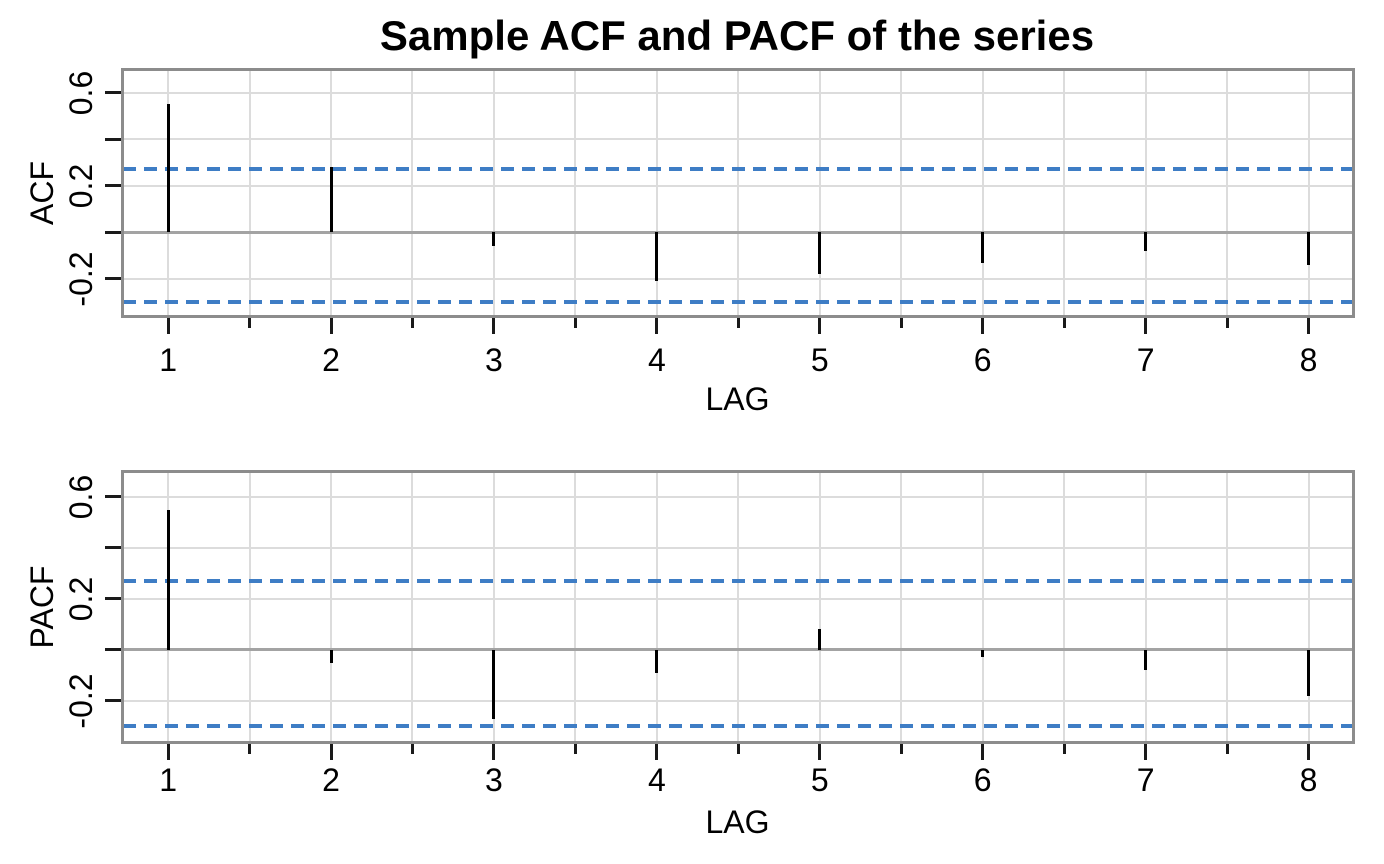  What do you see at coordinates (656, 780) in the screenshot?
I see `x-tick-label: 4` at bounding box center [656, 780].